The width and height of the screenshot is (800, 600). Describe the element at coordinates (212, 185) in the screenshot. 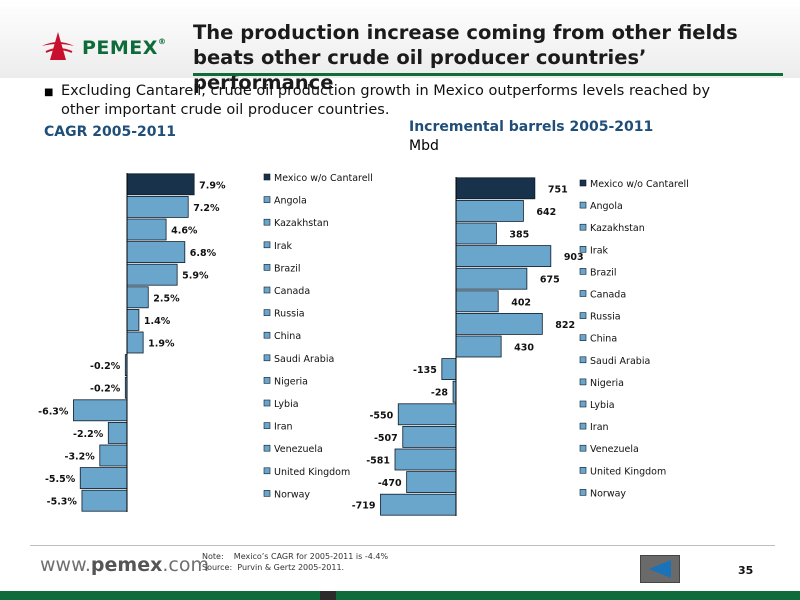

I see `value-label-0-0: 7.9%` at that location.